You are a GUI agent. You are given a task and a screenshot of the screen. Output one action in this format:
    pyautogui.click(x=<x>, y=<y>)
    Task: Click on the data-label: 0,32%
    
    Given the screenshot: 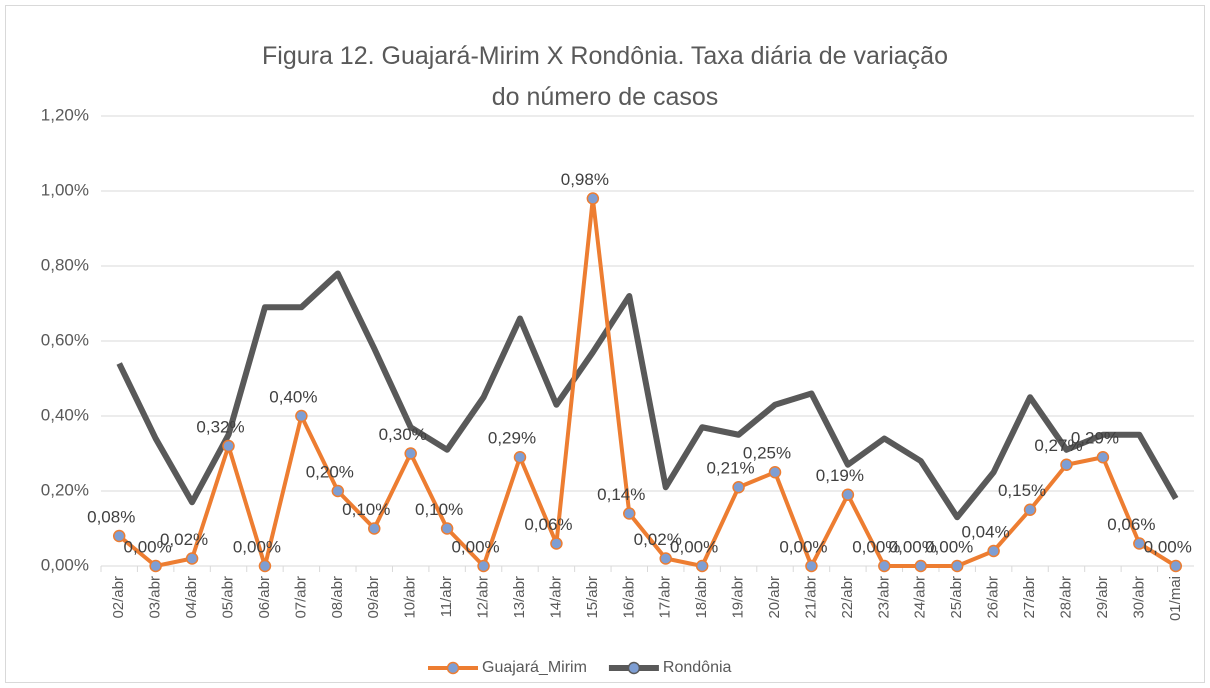 What is the action you would take?
    pyautogui.click(x=220, y=426)
    